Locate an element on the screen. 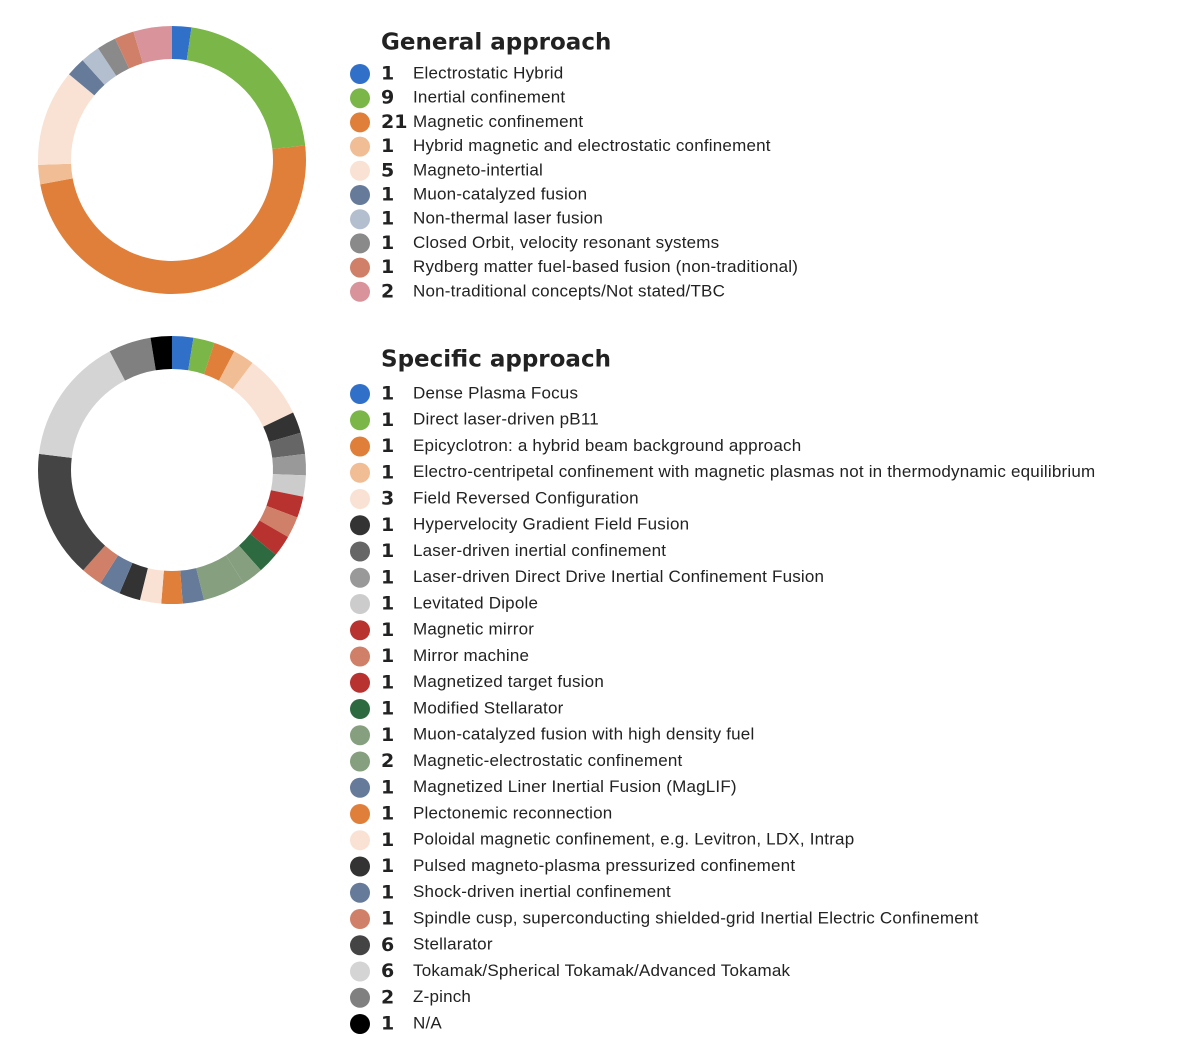  legend-label: Field Reversed Configuration is located at coordinates (526, 497).